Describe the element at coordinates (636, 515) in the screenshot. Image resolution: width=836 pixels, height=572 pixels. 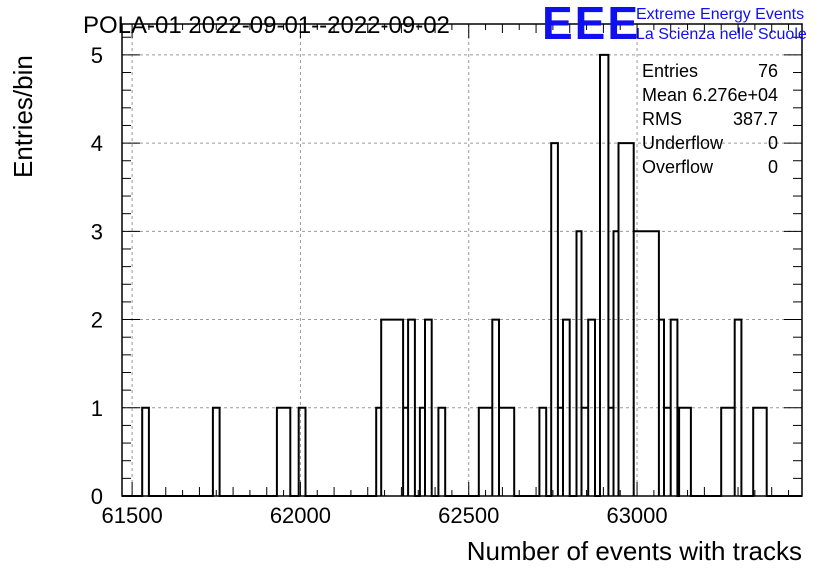
I see `x-tick-label: 63000` at that location.